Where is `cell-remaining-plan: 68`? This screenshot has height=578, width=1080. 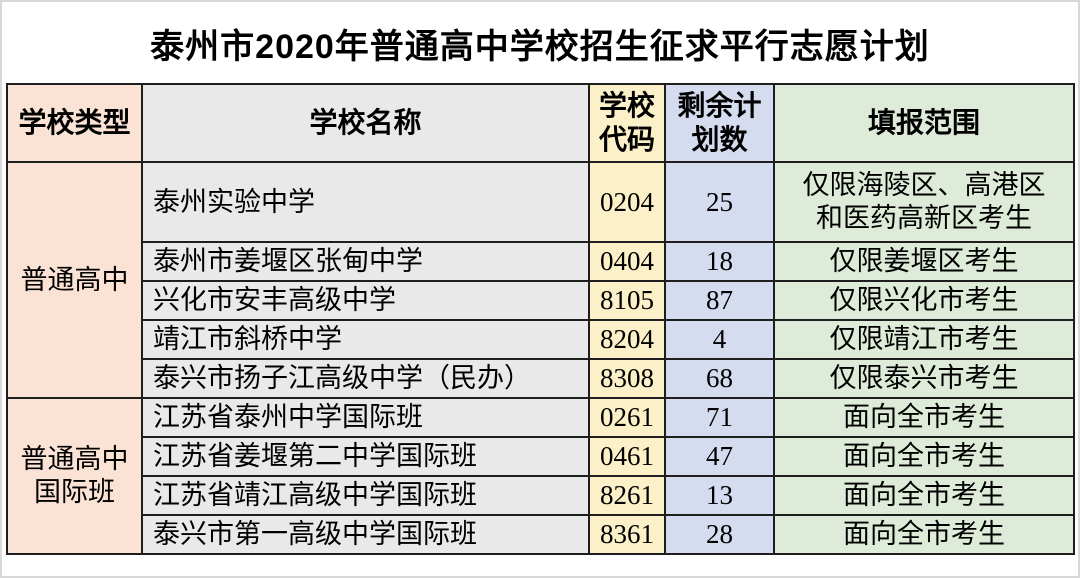 cell-remaining-plan: 68 is located at coordinates (719, 378).